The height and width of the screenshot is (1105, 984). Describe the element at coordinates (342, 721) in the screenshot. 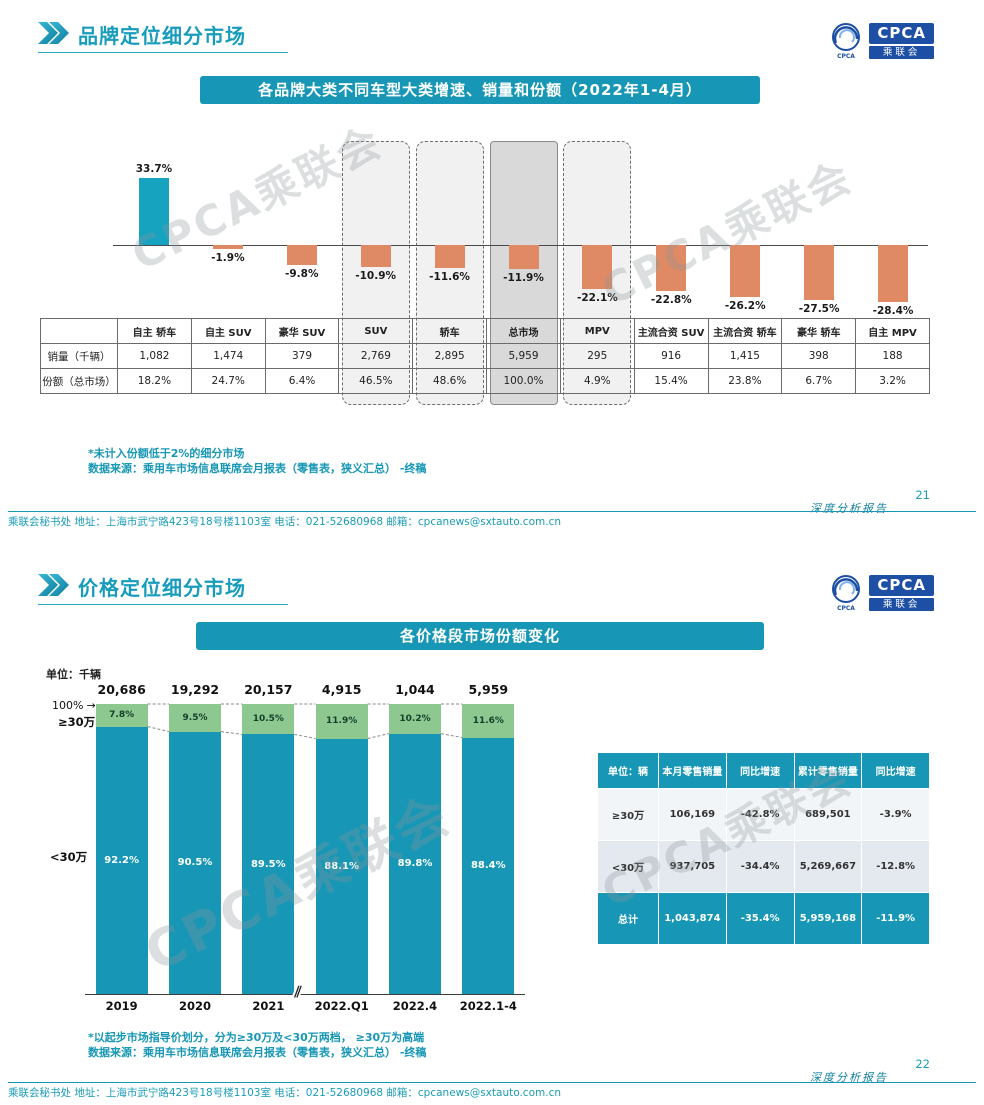

I see `segment-ge30-value: 11.9%` at that location.